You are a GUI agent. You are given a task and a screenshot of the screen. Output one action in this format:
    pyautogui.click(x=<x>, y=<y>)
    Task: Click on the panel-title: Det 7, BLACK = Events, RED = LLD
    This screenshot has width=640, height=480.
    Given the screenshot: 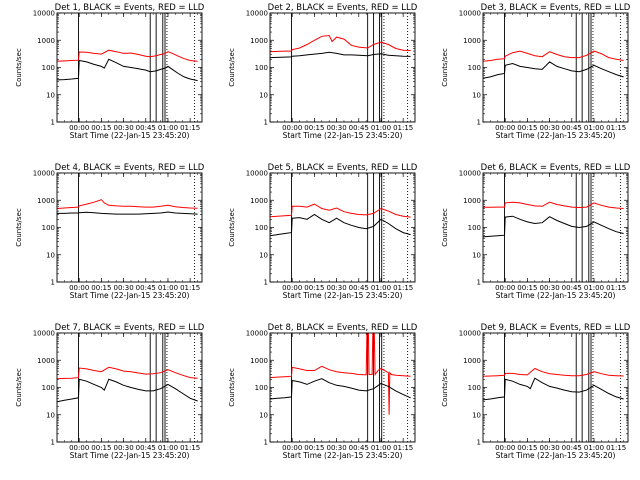 What is the action you would take?
    pyautogui.click(x=130, y=328)
    